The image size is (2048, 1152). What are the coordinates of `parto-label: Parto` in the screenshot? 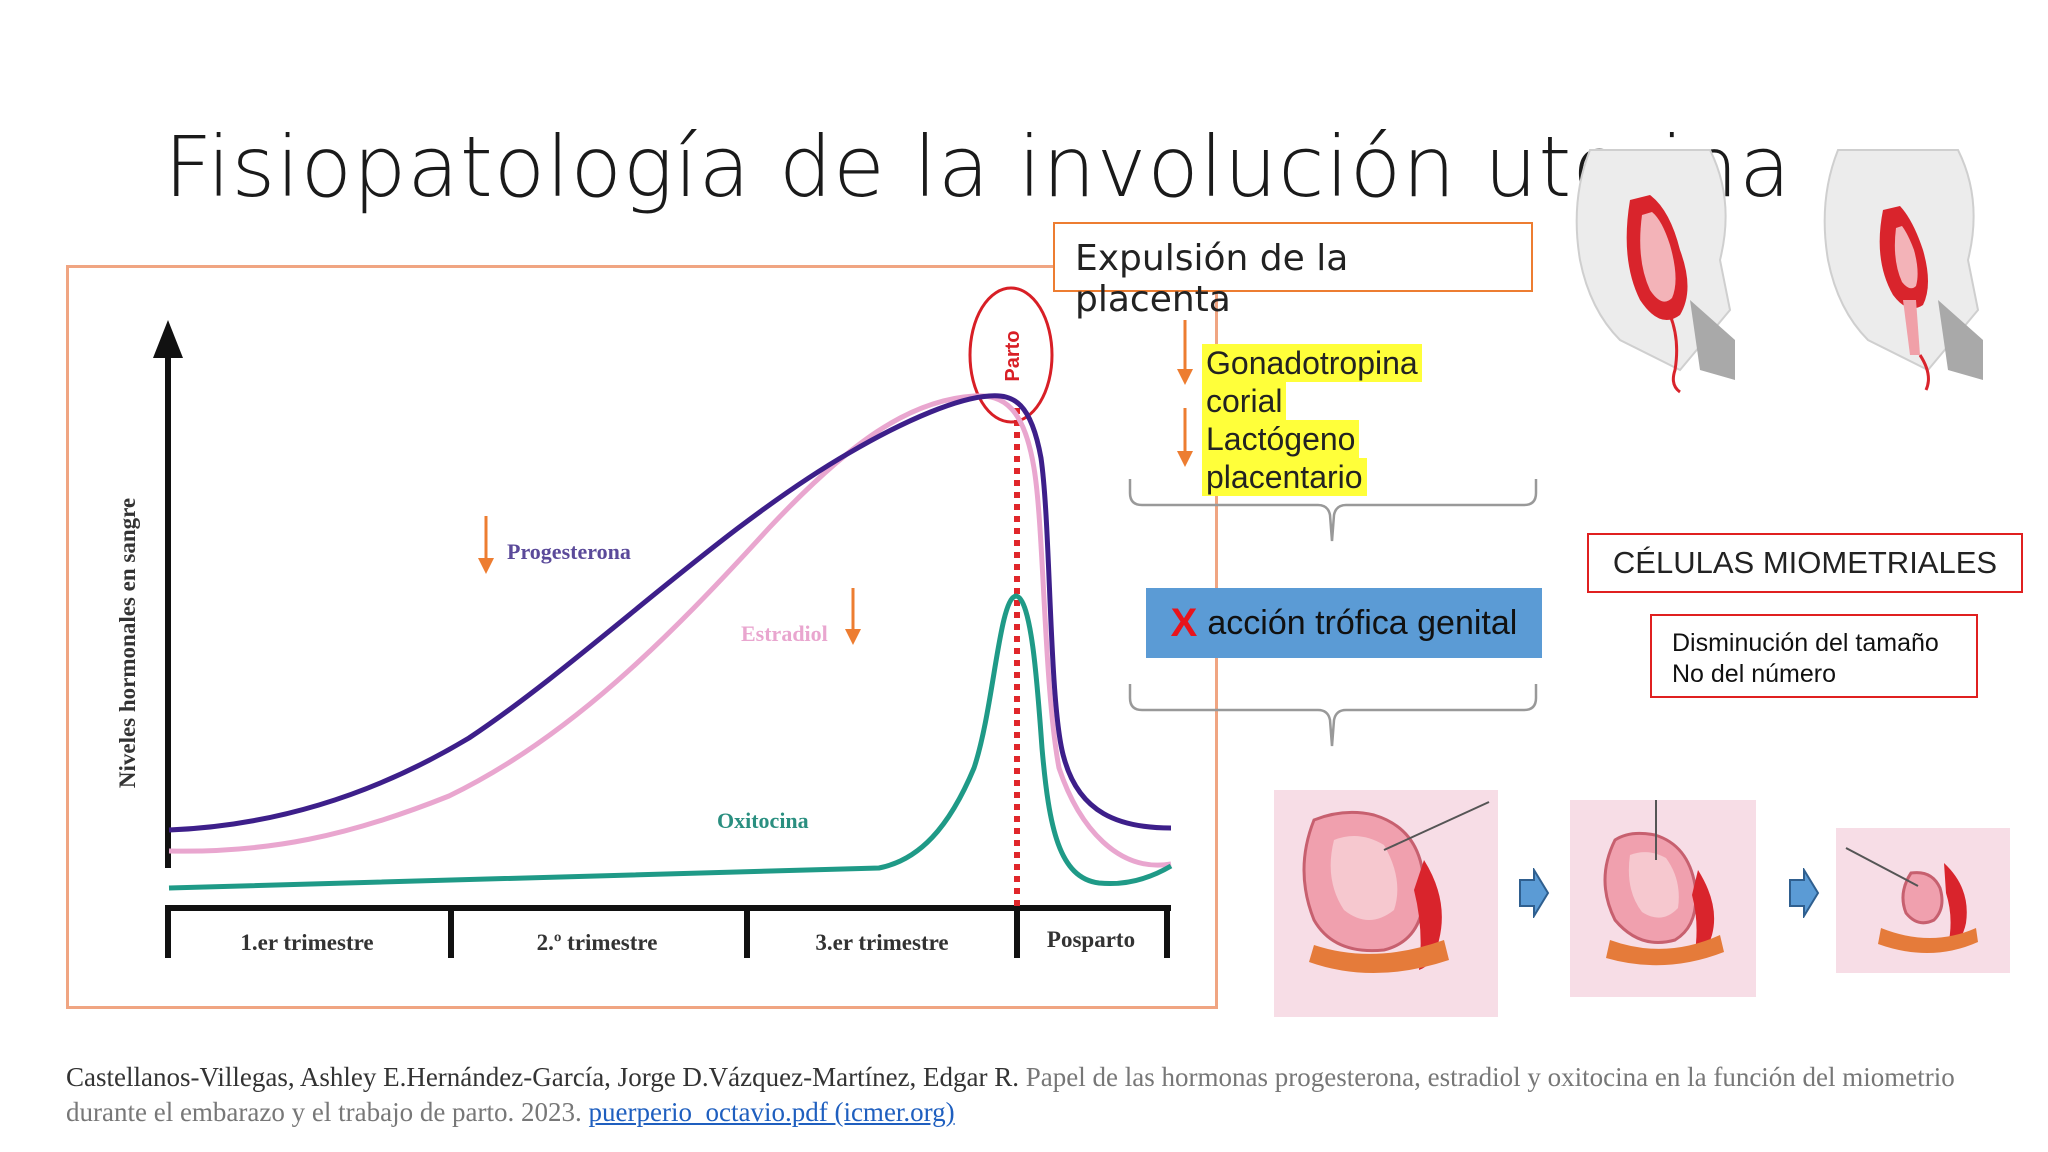 It's located at (1013, 355).